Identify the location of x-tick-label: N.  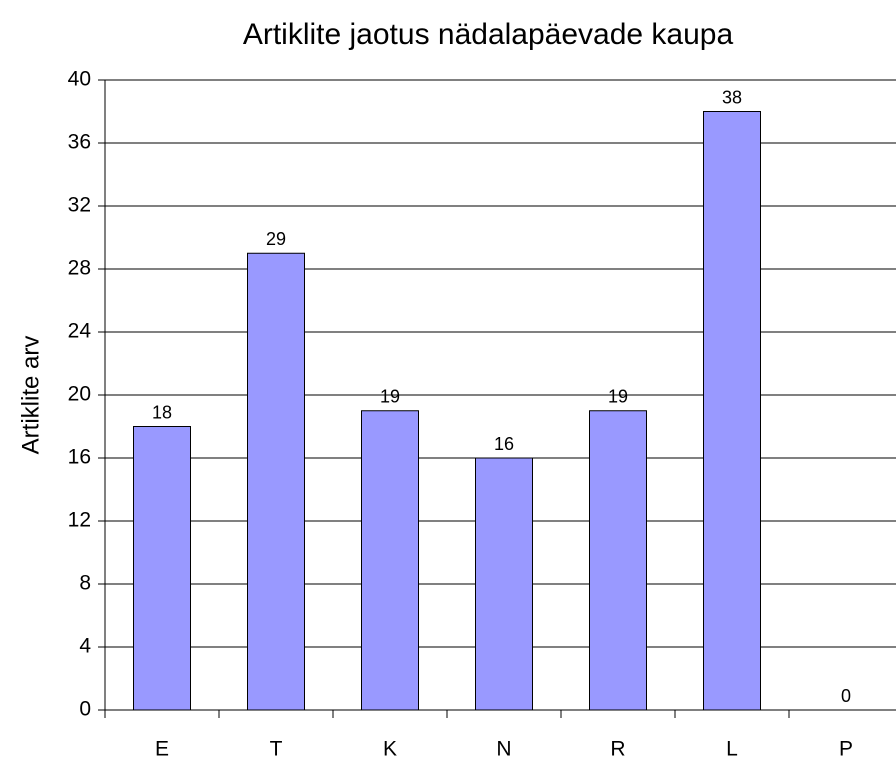
(503, 748).